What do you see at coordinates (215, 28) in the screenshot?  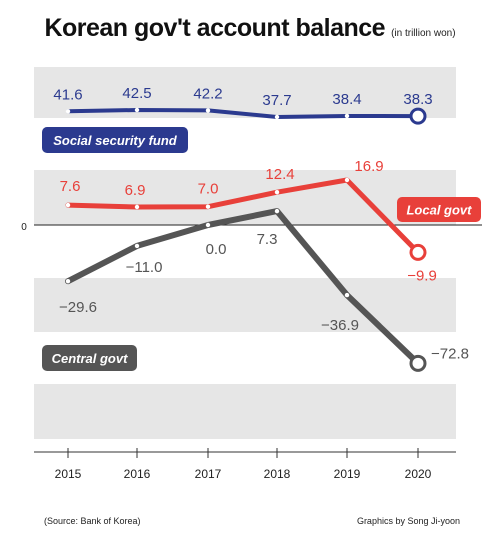 I see `chart-title: Korean gov't account balance` at bounding box center [215, 28].